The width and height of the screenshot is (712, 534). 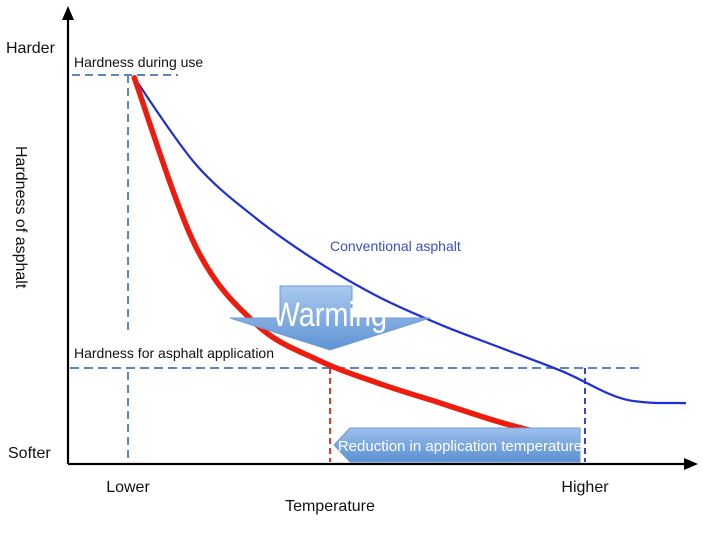 I want to click on reduction-arrow: Reduction in application temperature, so click(x=457, y=445).